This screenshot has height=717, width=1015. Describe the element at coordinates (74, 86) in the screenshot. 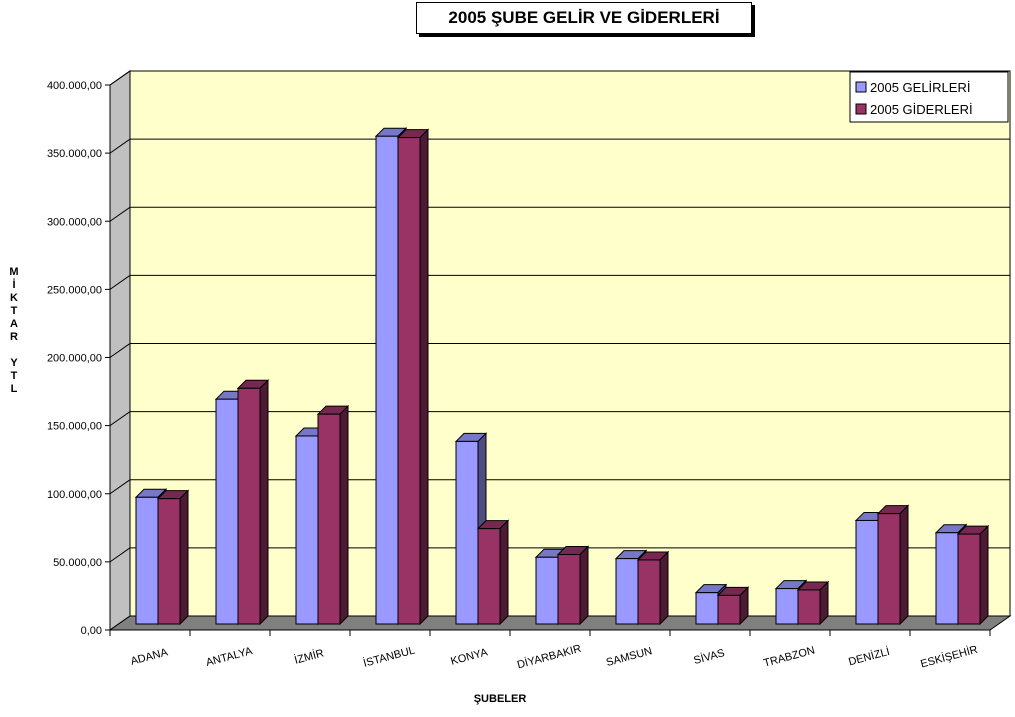

I see `y-tick-label: 400.000,00` at that location.